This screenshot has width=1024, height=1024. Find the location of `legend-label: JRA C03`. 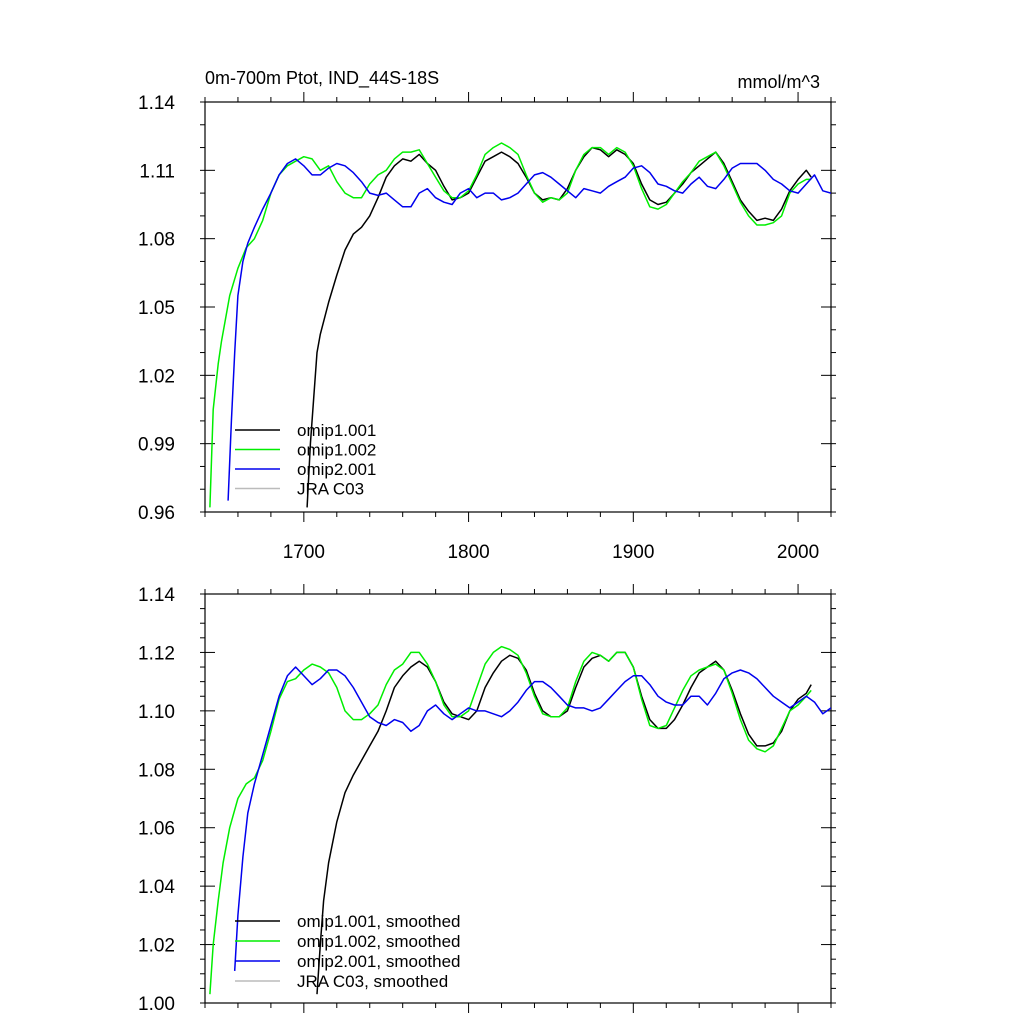

legend-label: JRA C03 is located at coordinates (330, 489).